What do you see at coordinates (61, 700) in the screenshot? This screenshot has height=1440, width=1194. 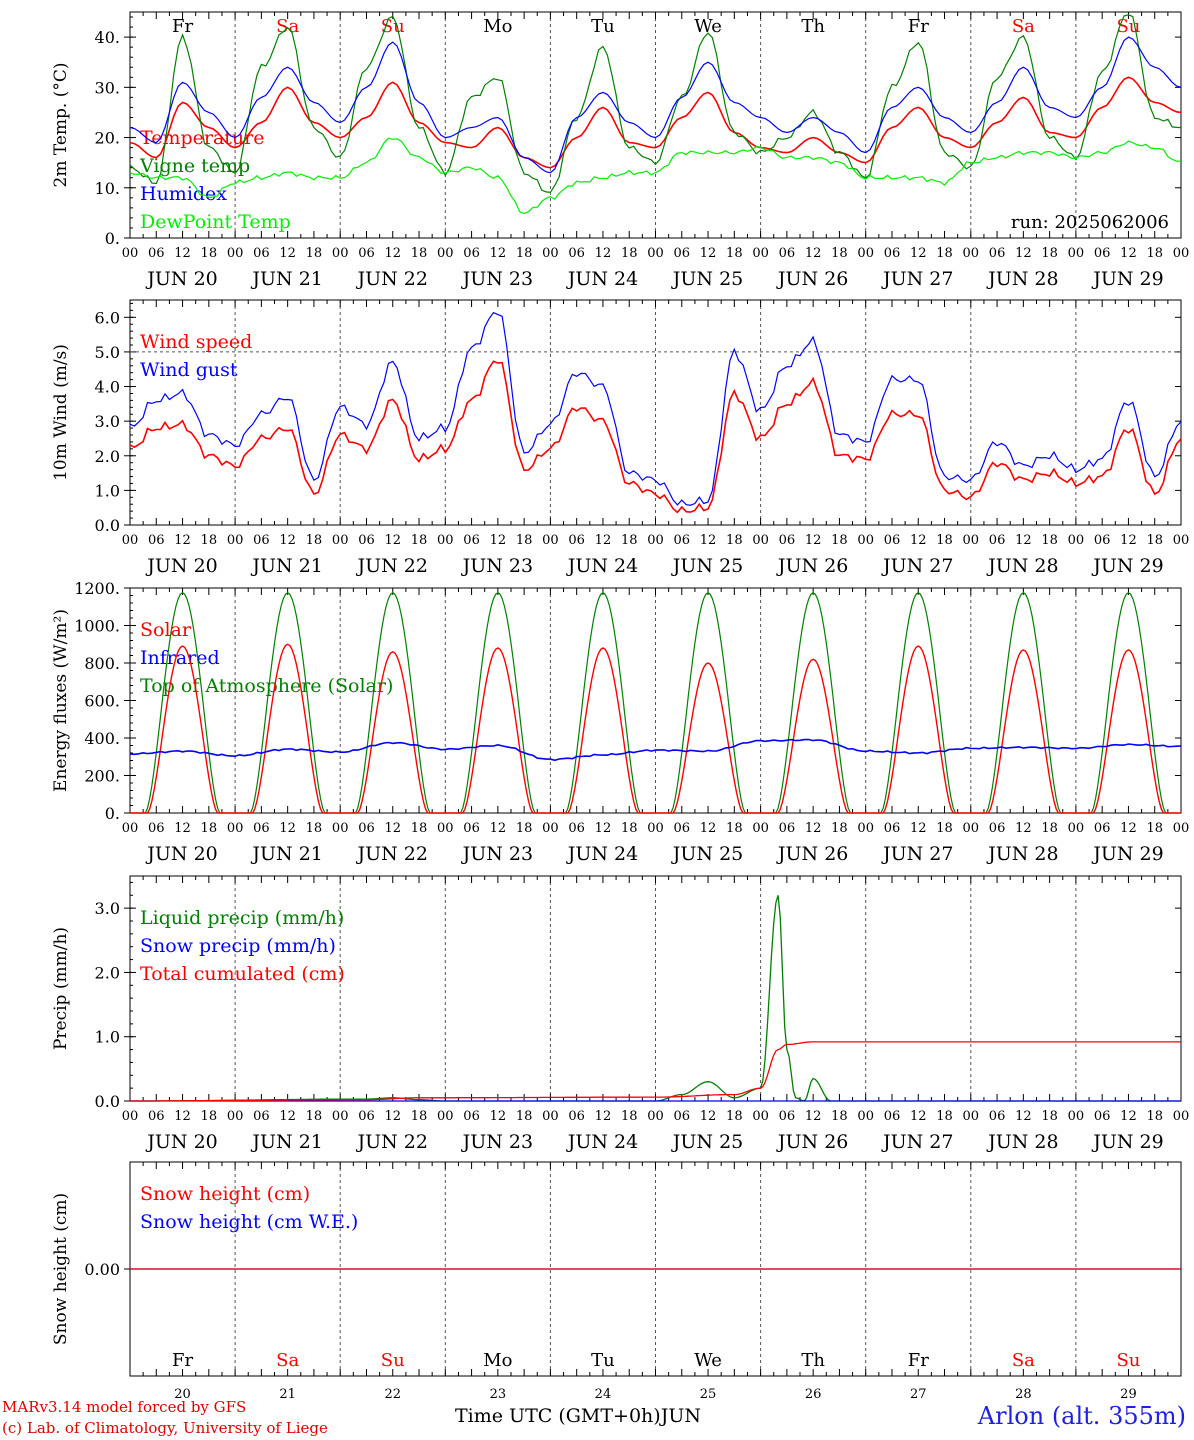 I see `energy-y-axis-label: Energy fluxes (W/m²)` at bounding box center [61, 700].